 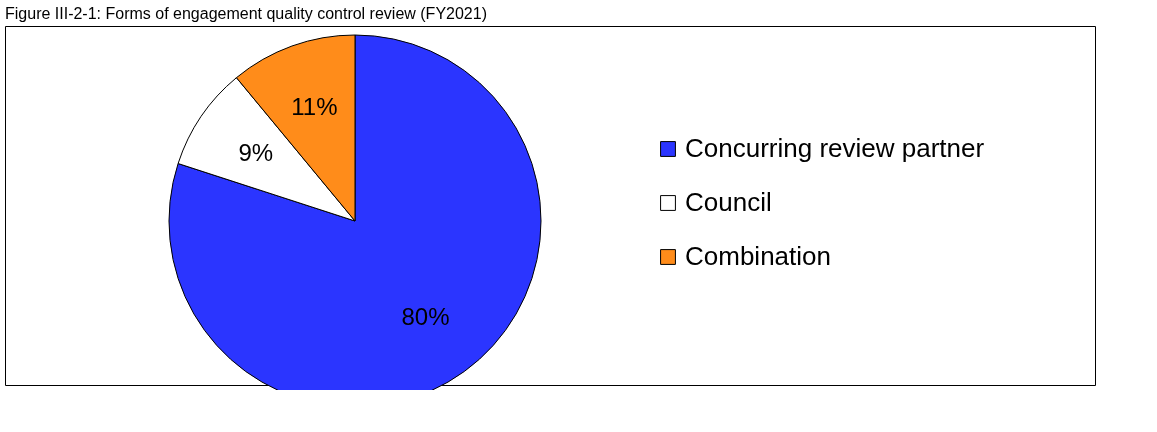 I want to click on legend-label: Council, so click(x=728, y=202).